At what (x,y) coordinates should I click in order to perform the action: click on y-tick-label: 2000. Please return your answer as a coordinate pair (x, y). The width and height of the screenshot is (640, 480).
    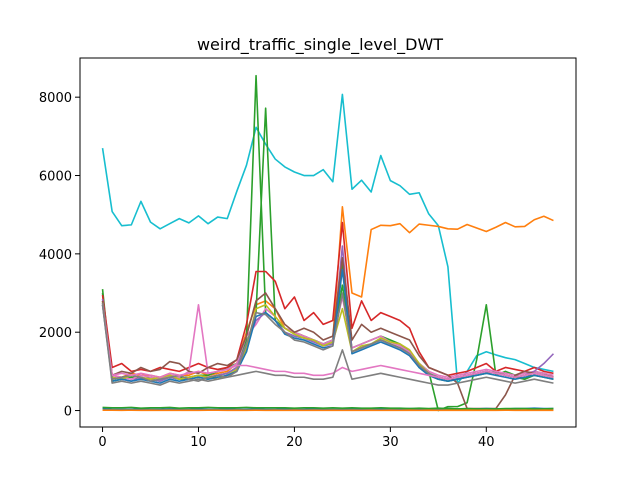
    Looking at the image, I should click on (55, 333).